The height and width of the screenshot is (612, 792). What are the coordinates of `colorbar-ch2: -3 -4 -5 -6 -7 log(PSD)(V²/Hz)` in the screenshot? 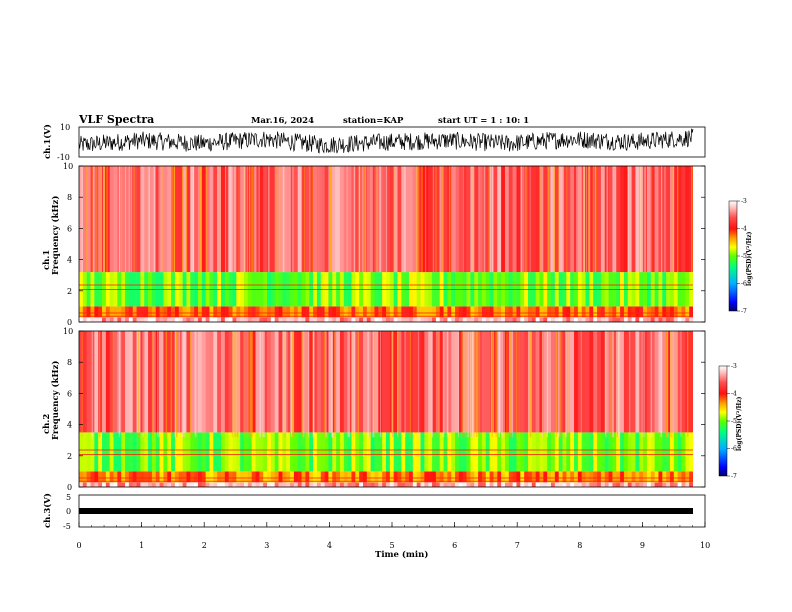 It's located at (730, 421).